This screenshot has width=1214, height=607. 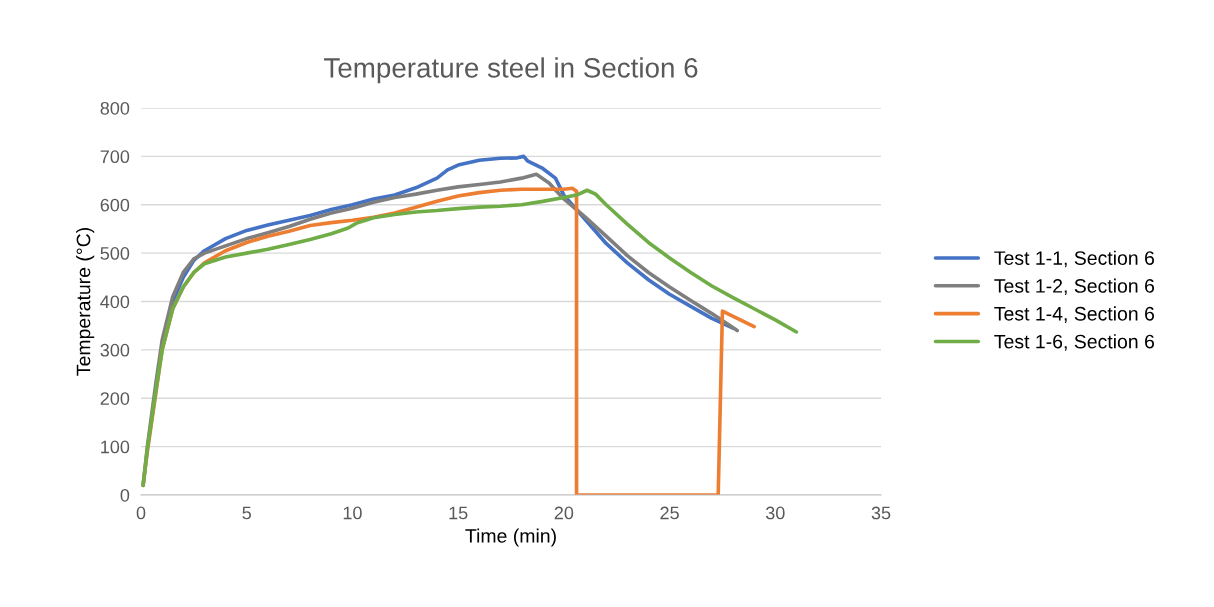 What do you see at coordinates (115, 205) in the screenshot?
I see `y-tick-label: 600` at bounding box center [115, 205].